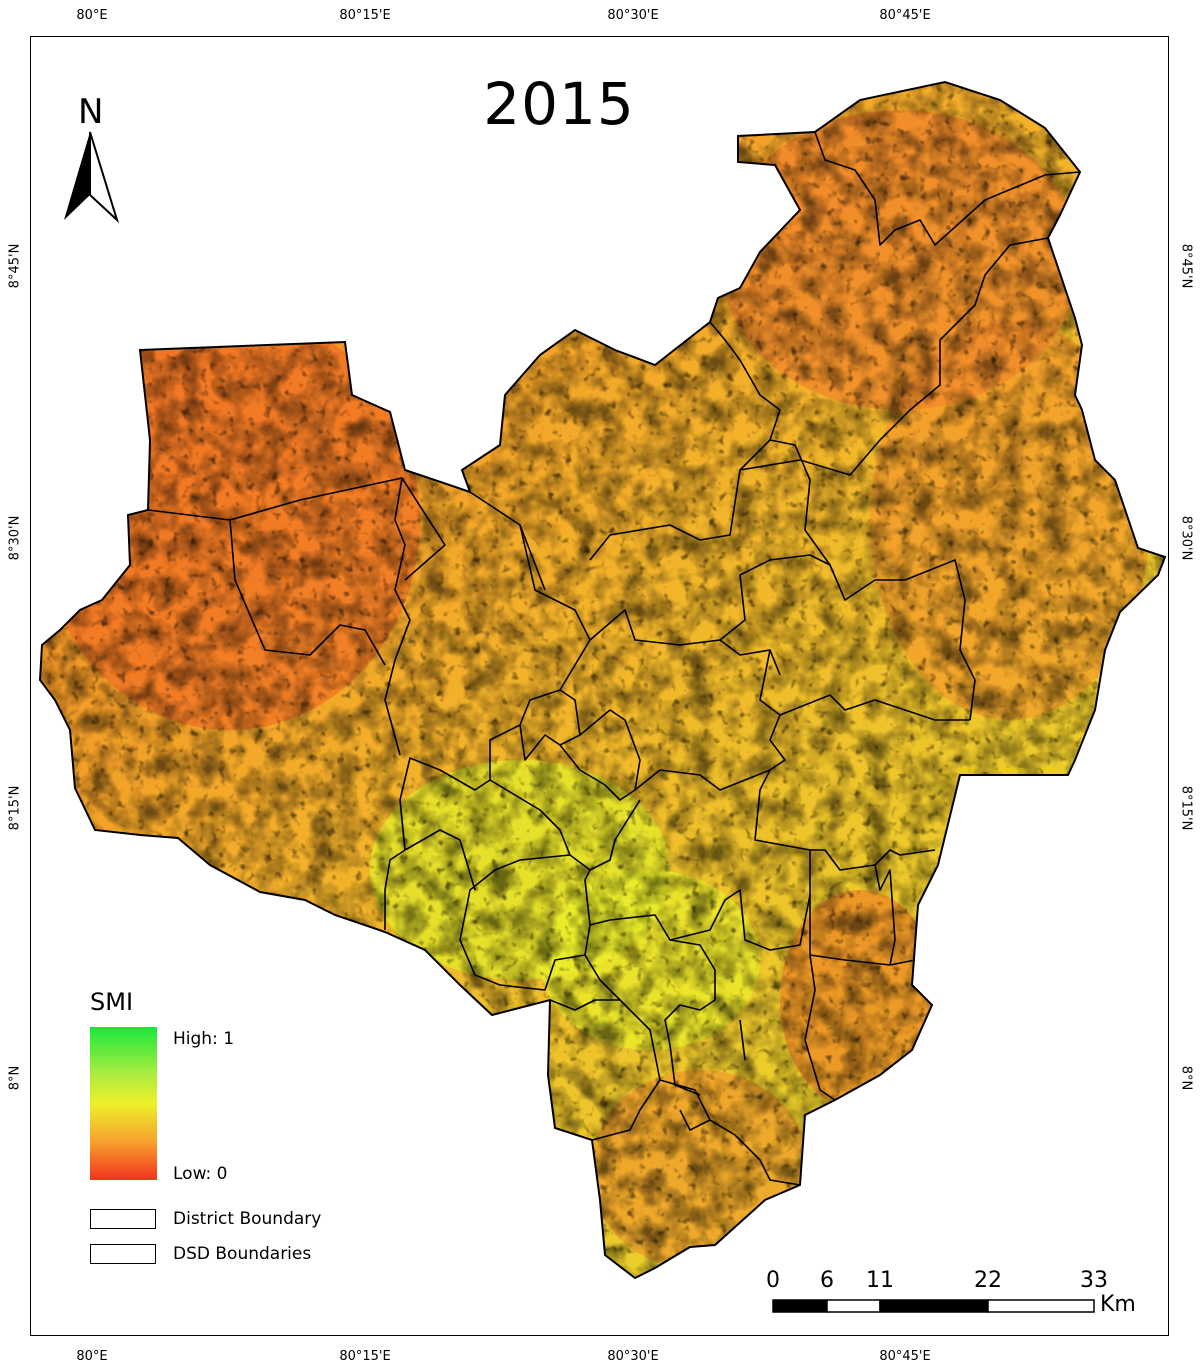 Image resolution: width=1200 pixels, height=1369 pixels. What do you see at coordinates (559, 104) in the screenshot?
I see `map-title: 2015` at bounding box center [559, 104].